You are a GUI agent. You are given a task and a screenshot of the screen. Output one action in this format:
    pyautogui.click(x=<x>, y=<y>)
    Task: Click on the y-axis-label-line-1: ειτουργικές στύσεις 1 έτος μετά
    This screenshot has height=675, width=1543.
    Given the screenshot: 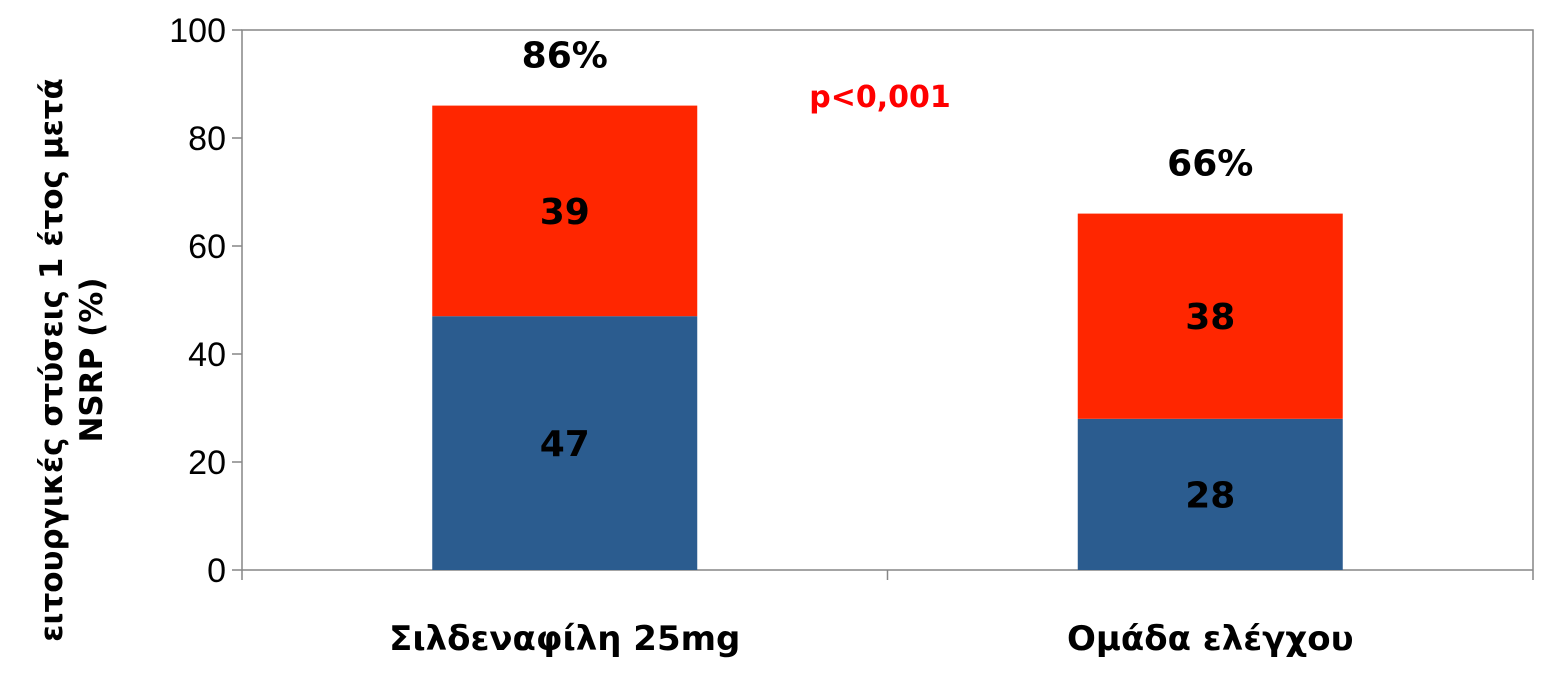 What is the action you would take?
    pyautogui.click(x=52, y=360)
    